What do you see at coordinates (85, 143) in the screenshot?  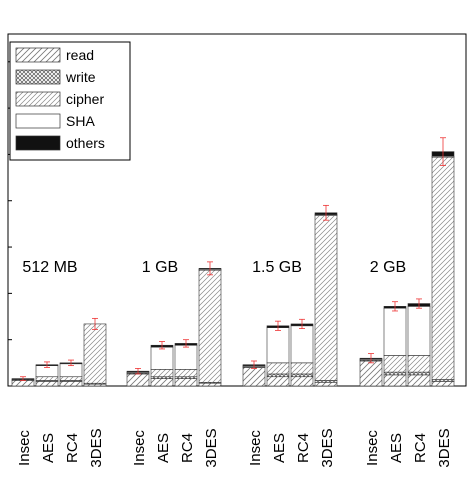 I see `legend-label: others` at bounding box center [85, 143].